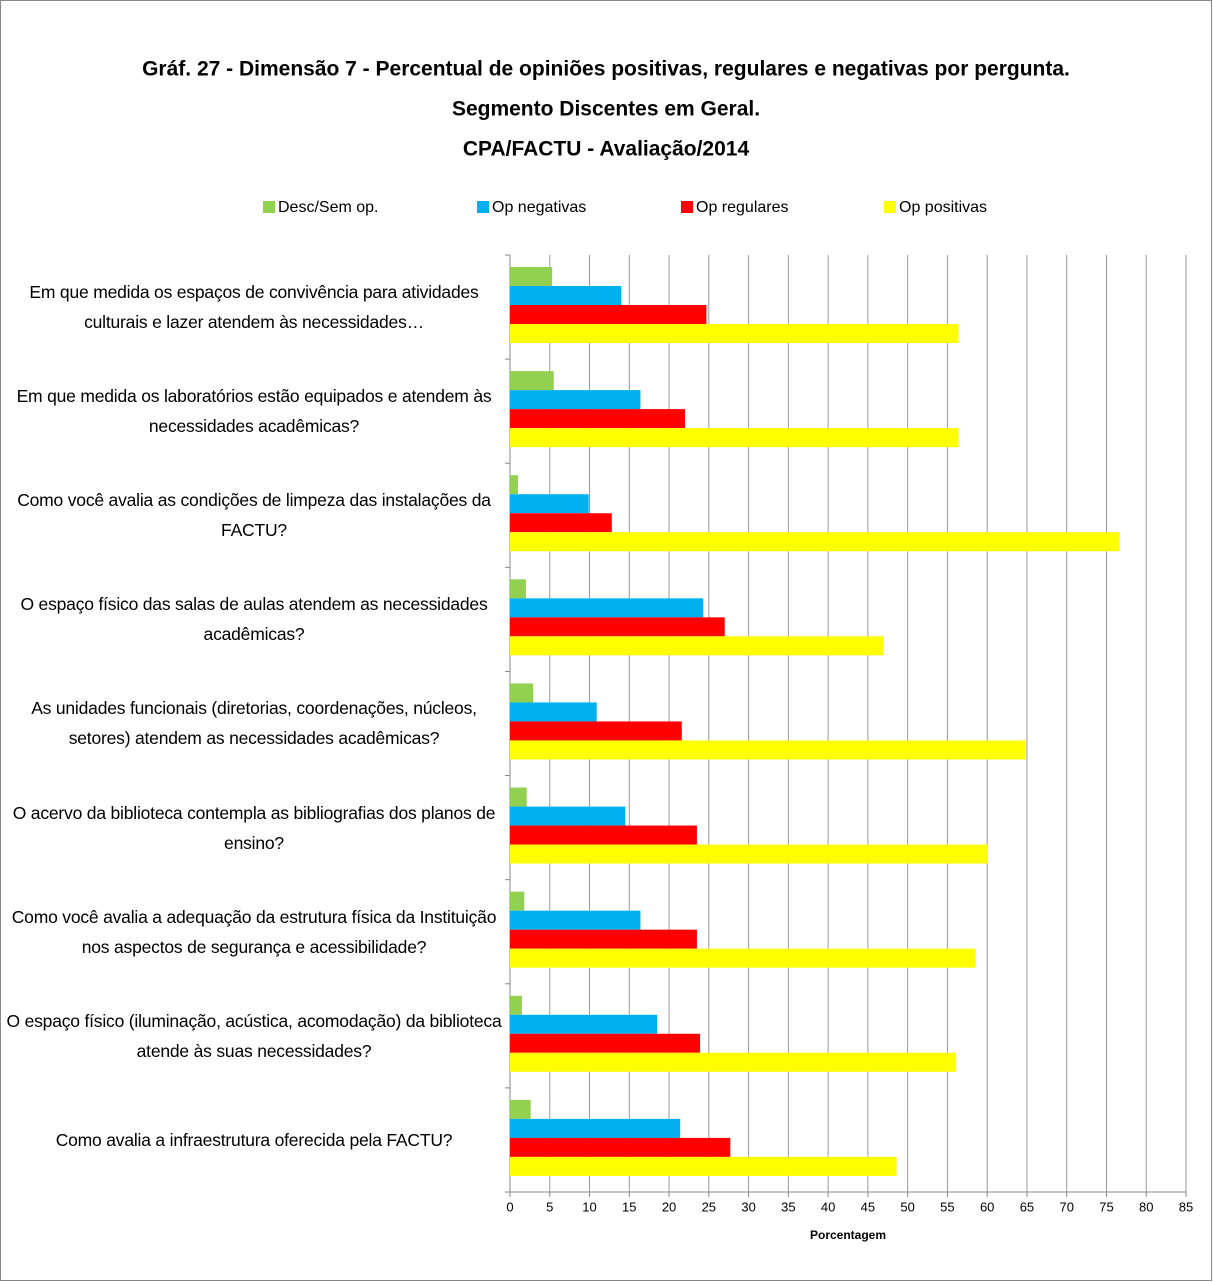 This screenshot has height=1282, width=1213. Describe the element at coordinates (669, 1206) in the screenshot. I see `x-tick-label: 20` at that location.